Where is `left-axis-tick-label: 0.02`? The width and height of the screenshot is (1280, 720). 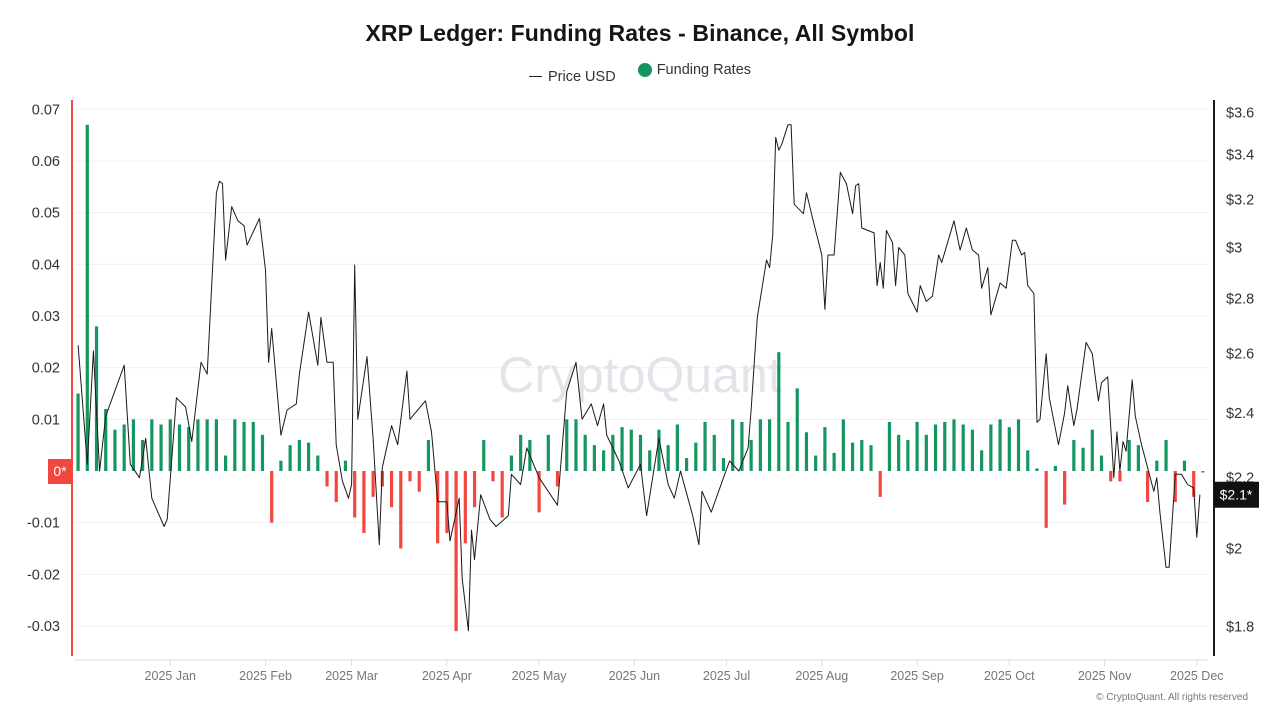 left-axis-tick-label: 0.02 is located at coordinates (46, 369).